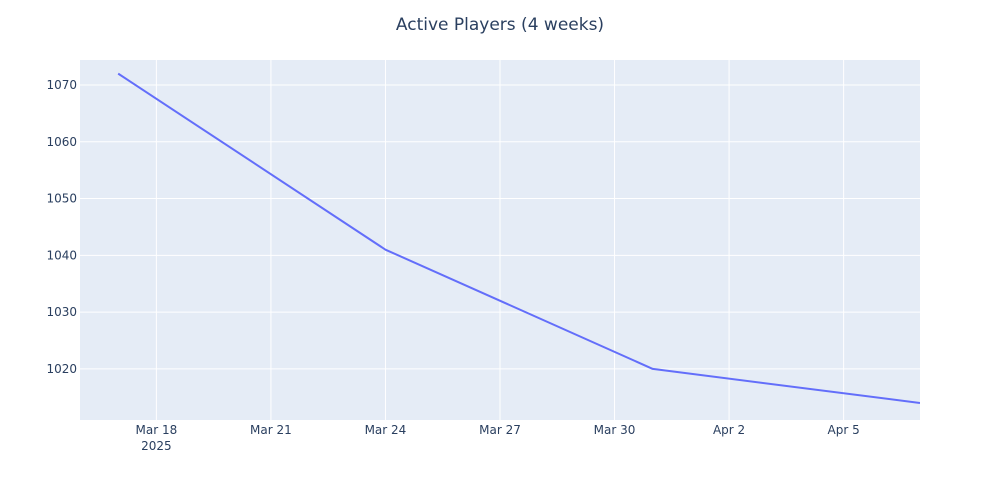 The height and width of the screenshot is (500, 1000). What do you see at coordinates (61, 85) in the screenshot?
I see `y-tick-label: 1070` at bounding box center [61, 85].